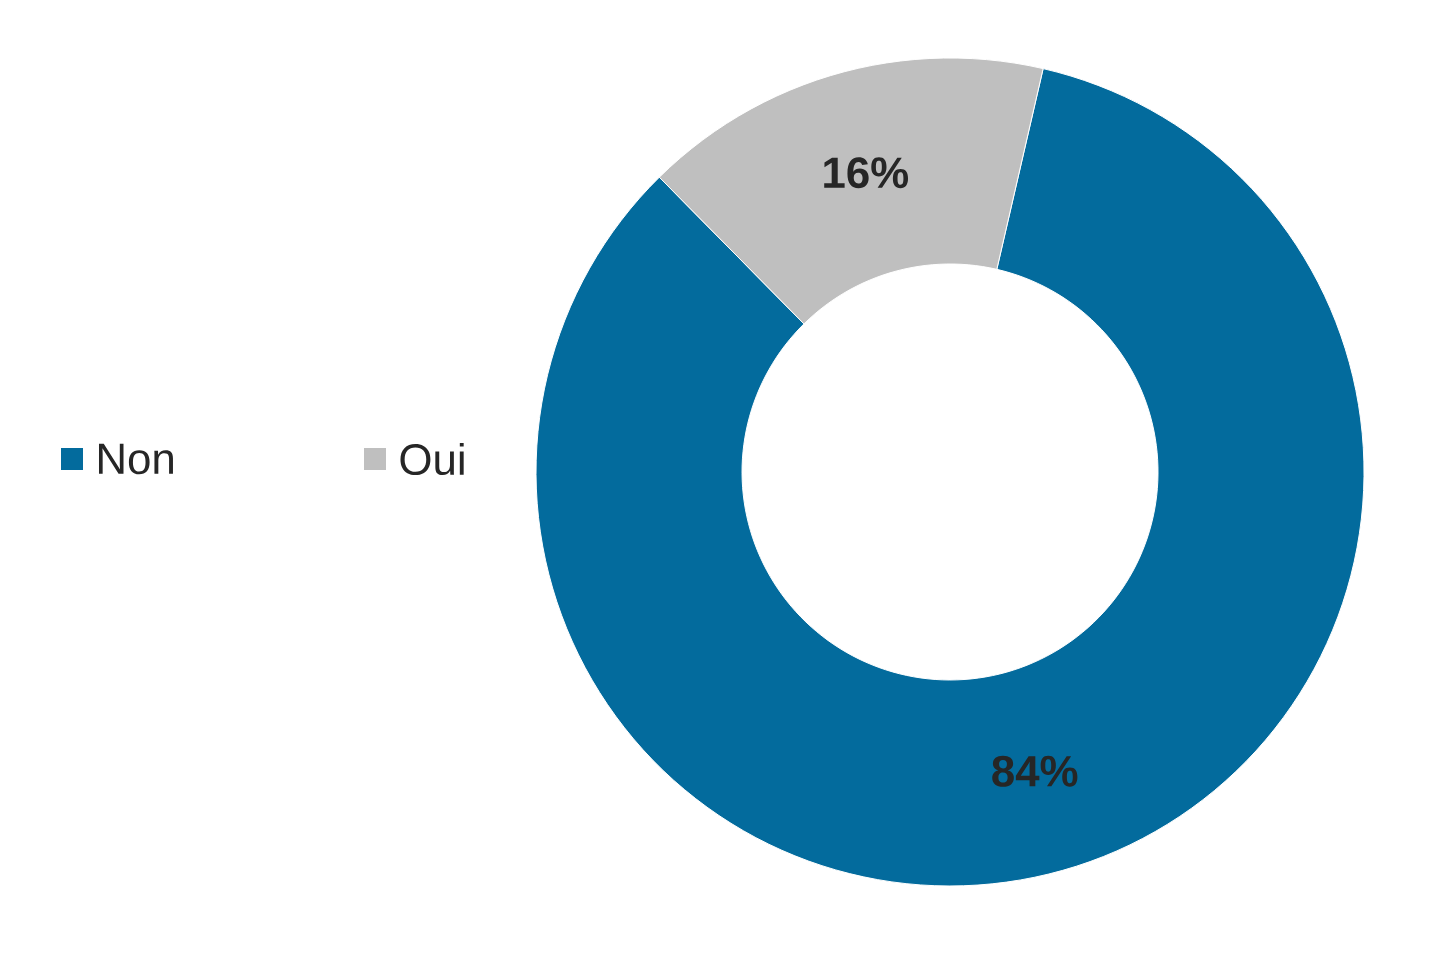 Image resolution: width=1440 pixels, height=972 pixels. Describe the element at coordinates (135, 459) in the screenshot. I see `legend-label: Non` at that location.